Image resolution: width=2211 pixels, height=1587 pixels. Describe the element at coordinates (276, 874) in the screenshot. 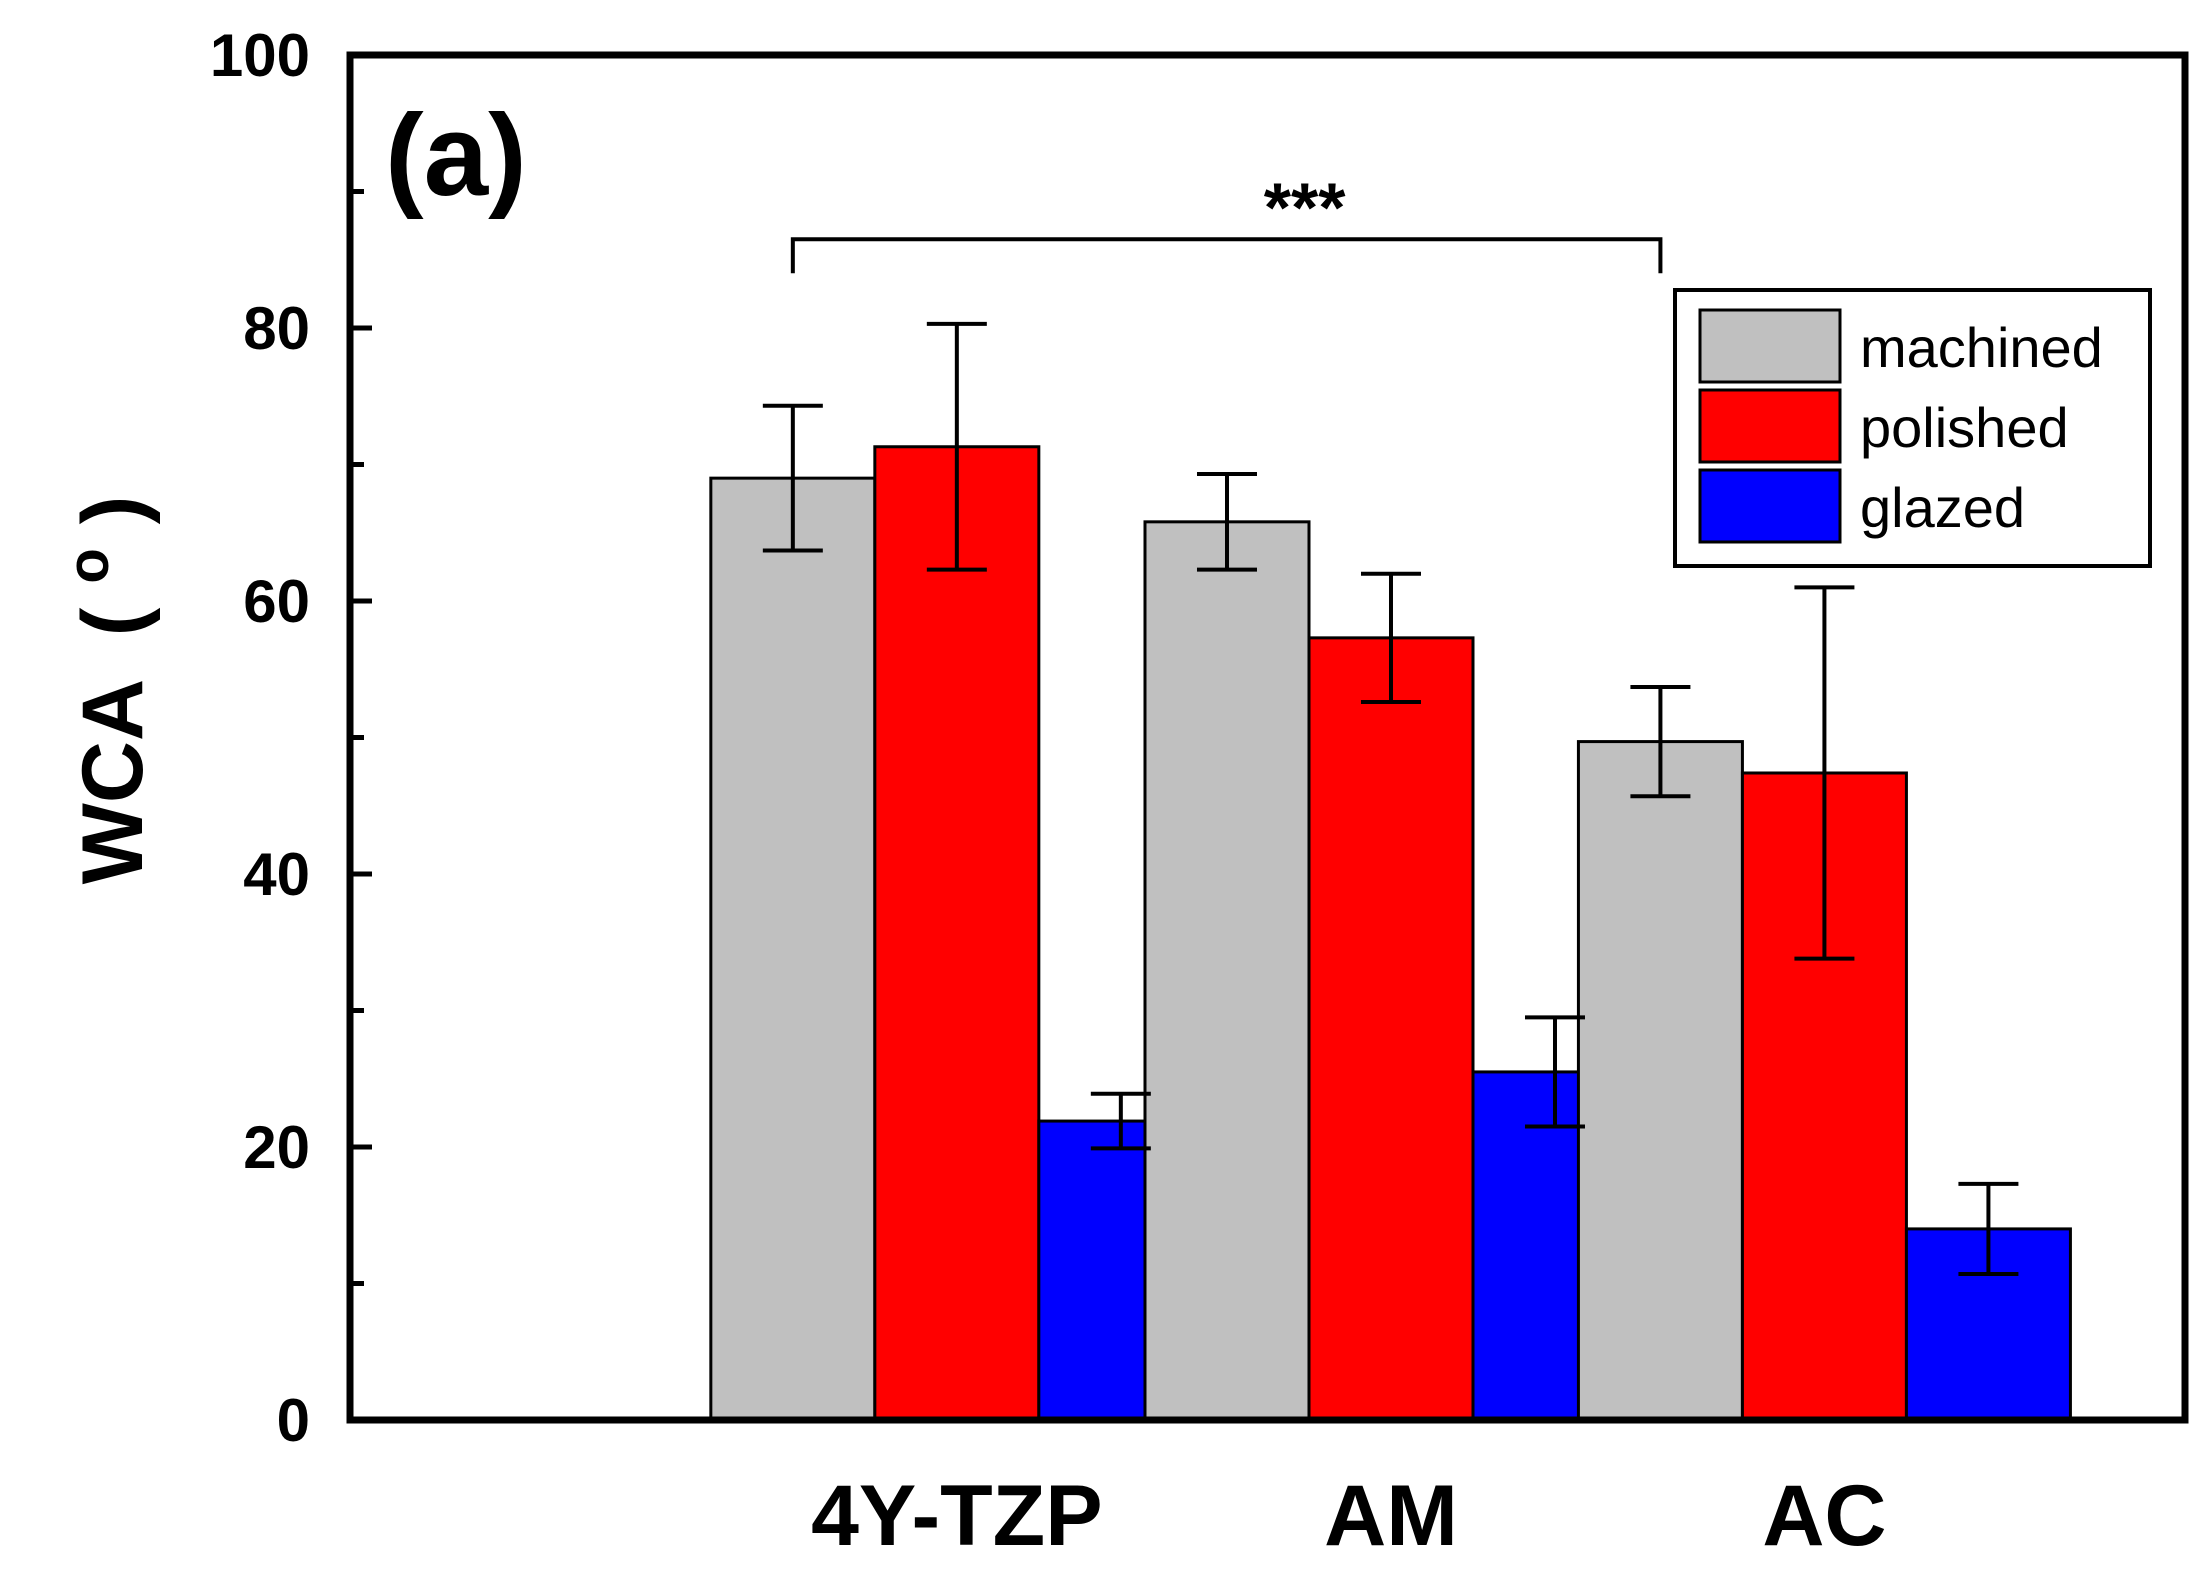

I see `y-tick-label-40: 40` at that location.